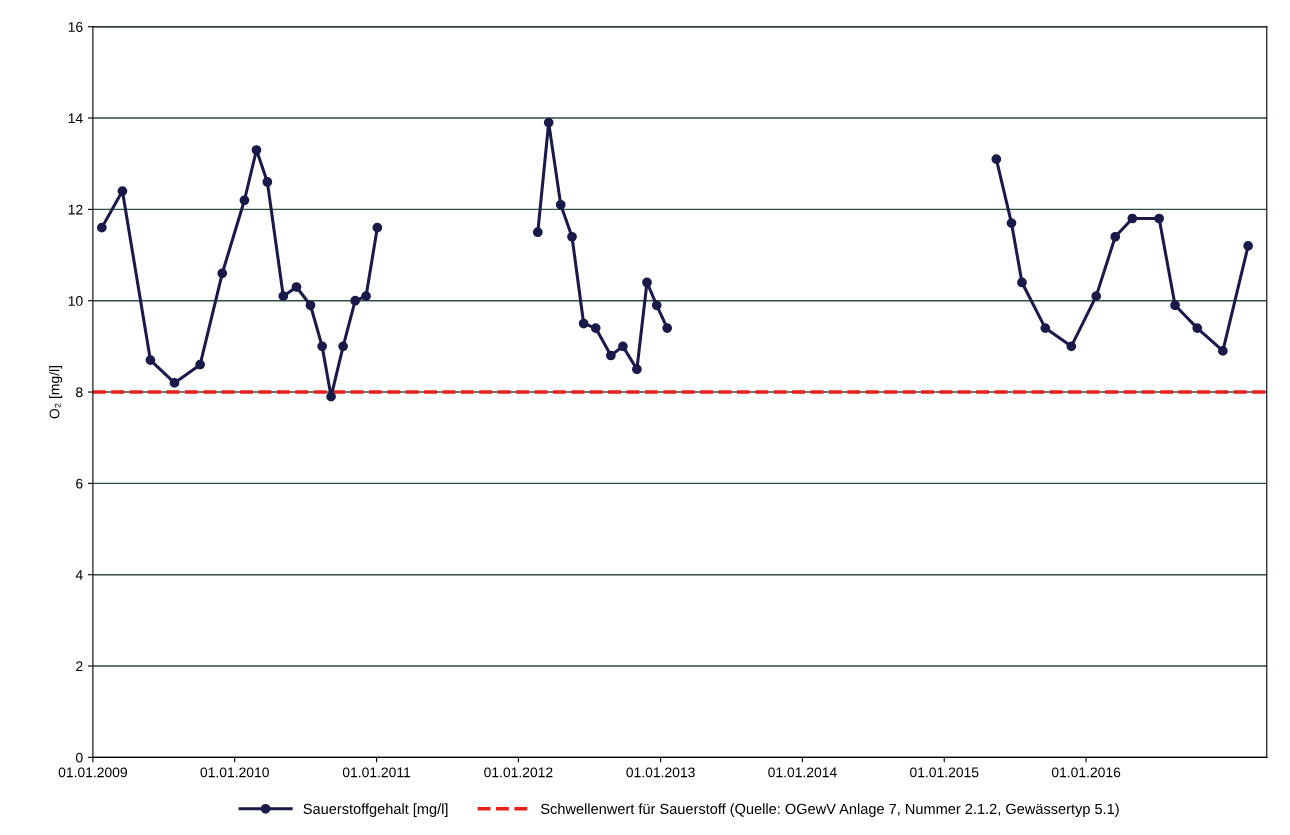 This screenshot has height=835, width=1290. Describe the element at coordinates (375, 810) in the screenshot. I see `legend-label: Sauerstoffgehalt [mg/l]` at that location.